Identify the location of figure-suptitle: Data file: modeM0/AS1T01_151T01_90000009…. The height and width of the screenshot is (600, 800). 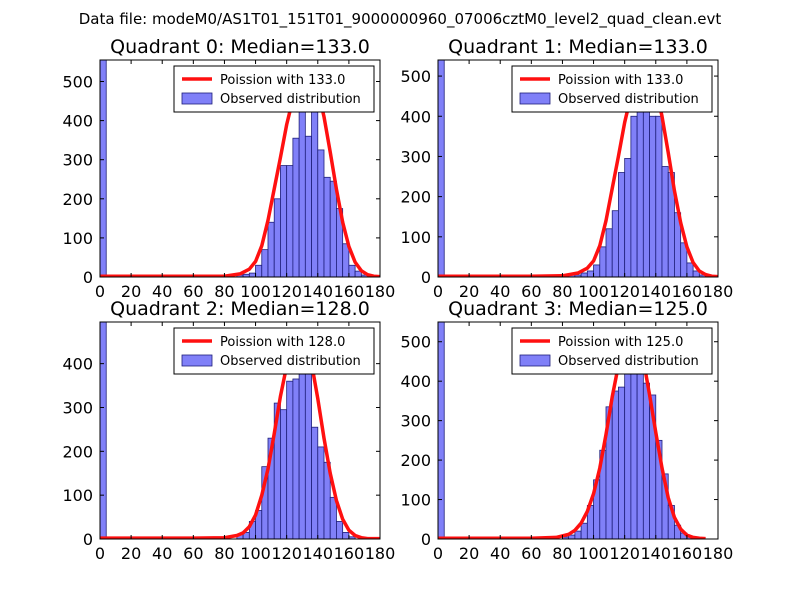
(400, 19).